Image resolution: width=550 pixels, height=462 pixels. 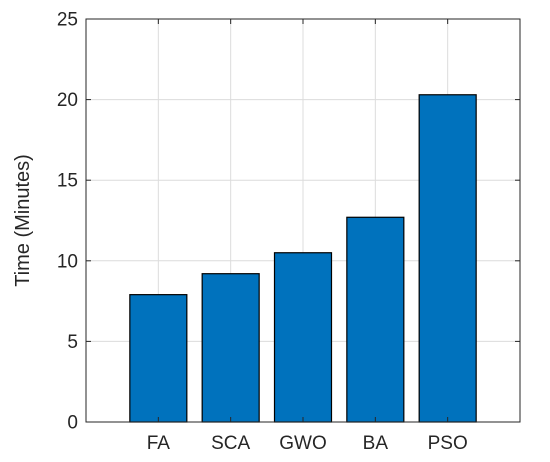 What do you see at coordinates (23, 220) in the screenshot?
I see `y-axis-label: Time (Minutes)` at bounding box center [23, 220].